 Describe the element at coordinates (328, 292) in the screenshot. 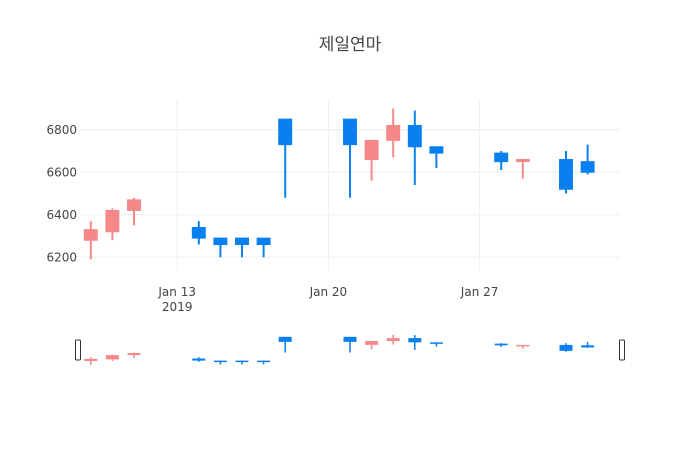

I see `x-tick-label: Jan 20` at that location.